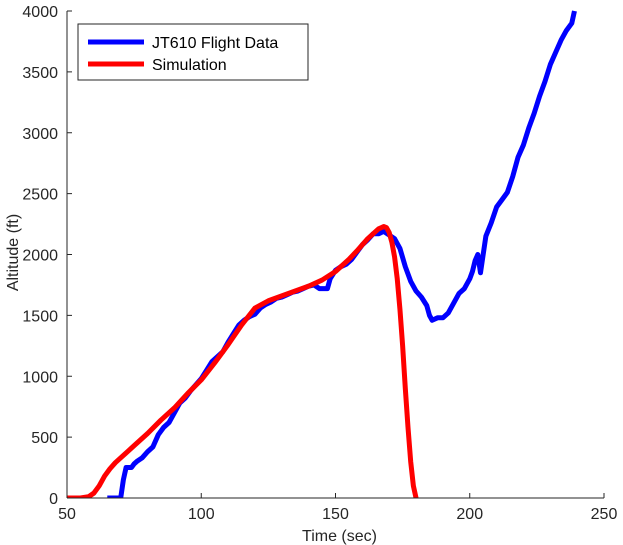 Image resolution: width=623 pixels, height=545 pixels. I want to click on y-tick-label: 4000, so click(40, 12).